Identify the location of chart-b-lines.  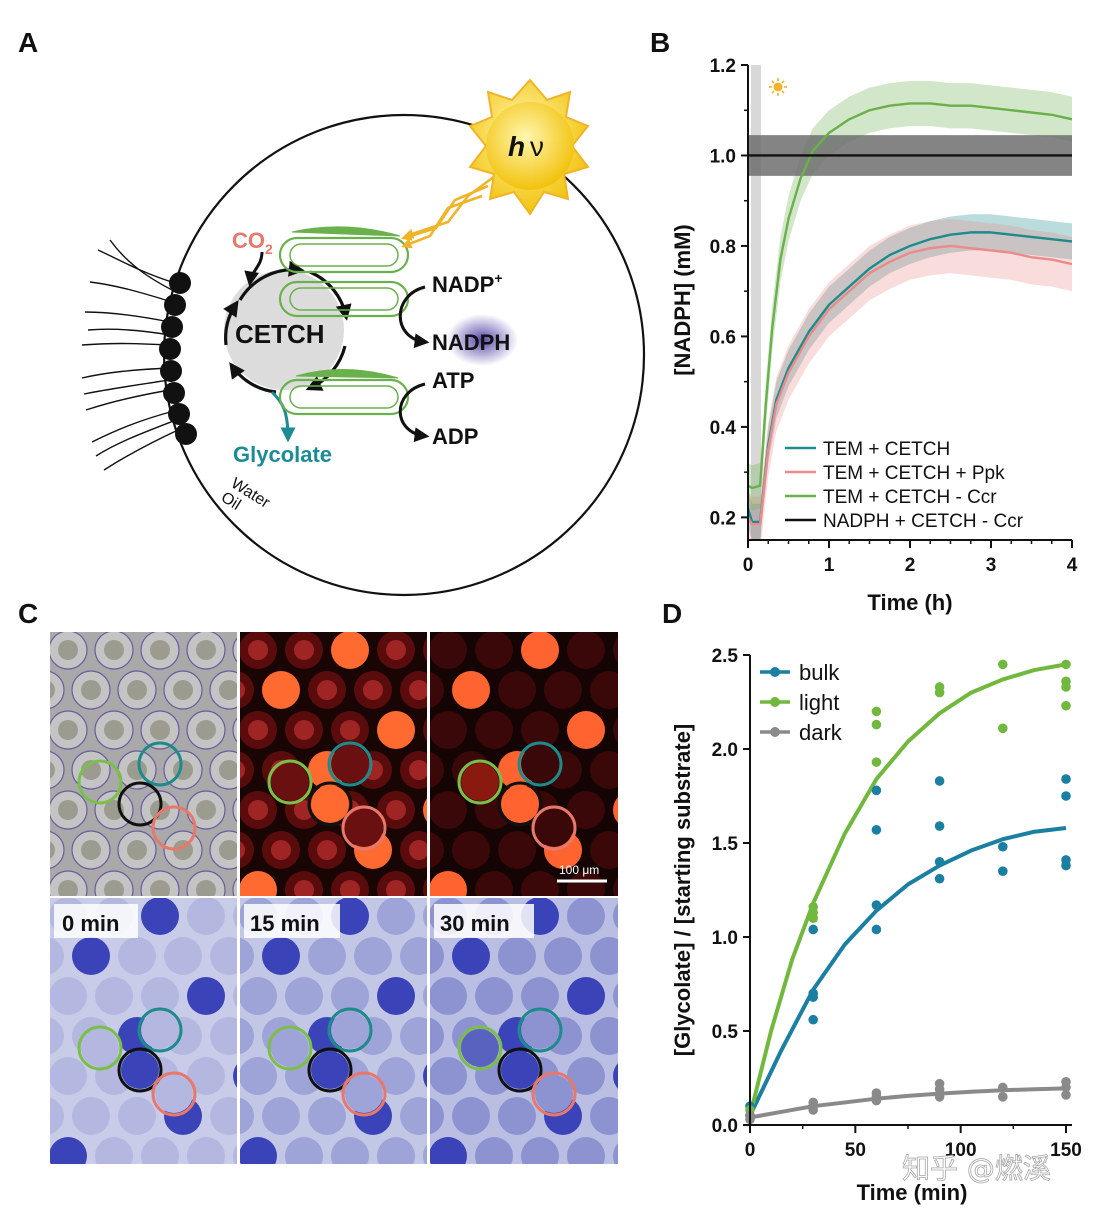
(910, 314).